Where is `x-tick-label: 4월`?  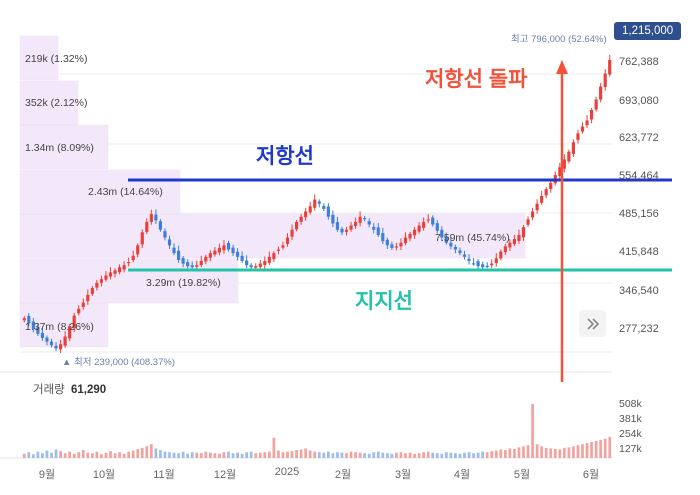
x-tick-label: 4월 is located at coordinates (462, 475).